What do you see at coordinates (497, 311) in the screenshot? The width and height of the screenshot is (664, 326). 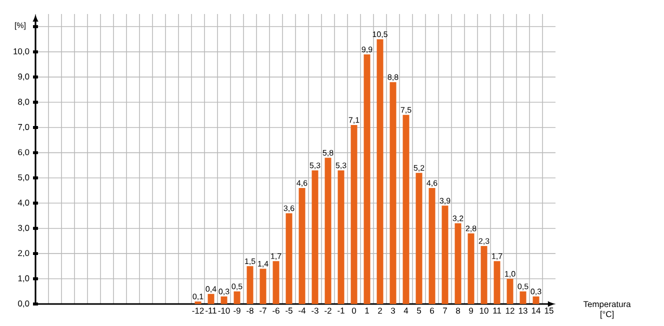 I see `x-tick-label: 11` at bounding box center [497, 311].